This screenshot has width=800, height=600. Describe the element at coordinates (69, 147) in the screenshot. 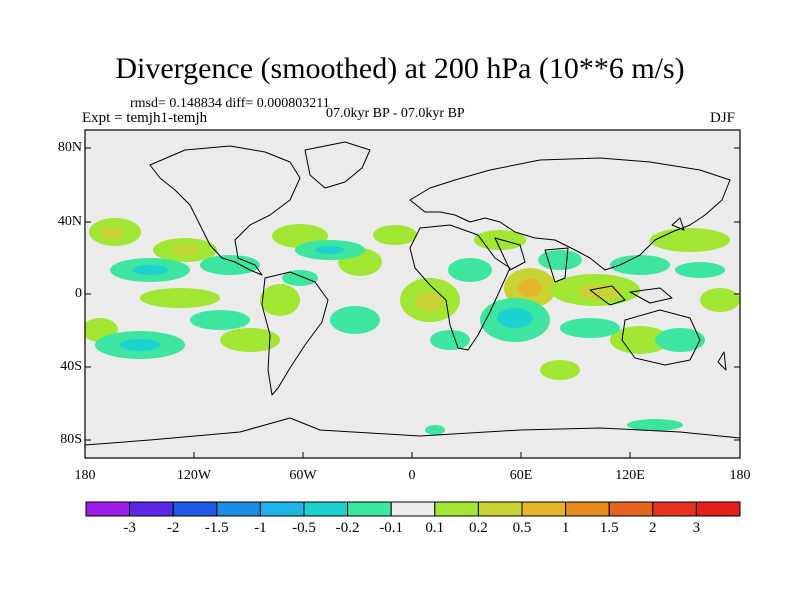

I see `lat-tick-label: 80N` at that location.